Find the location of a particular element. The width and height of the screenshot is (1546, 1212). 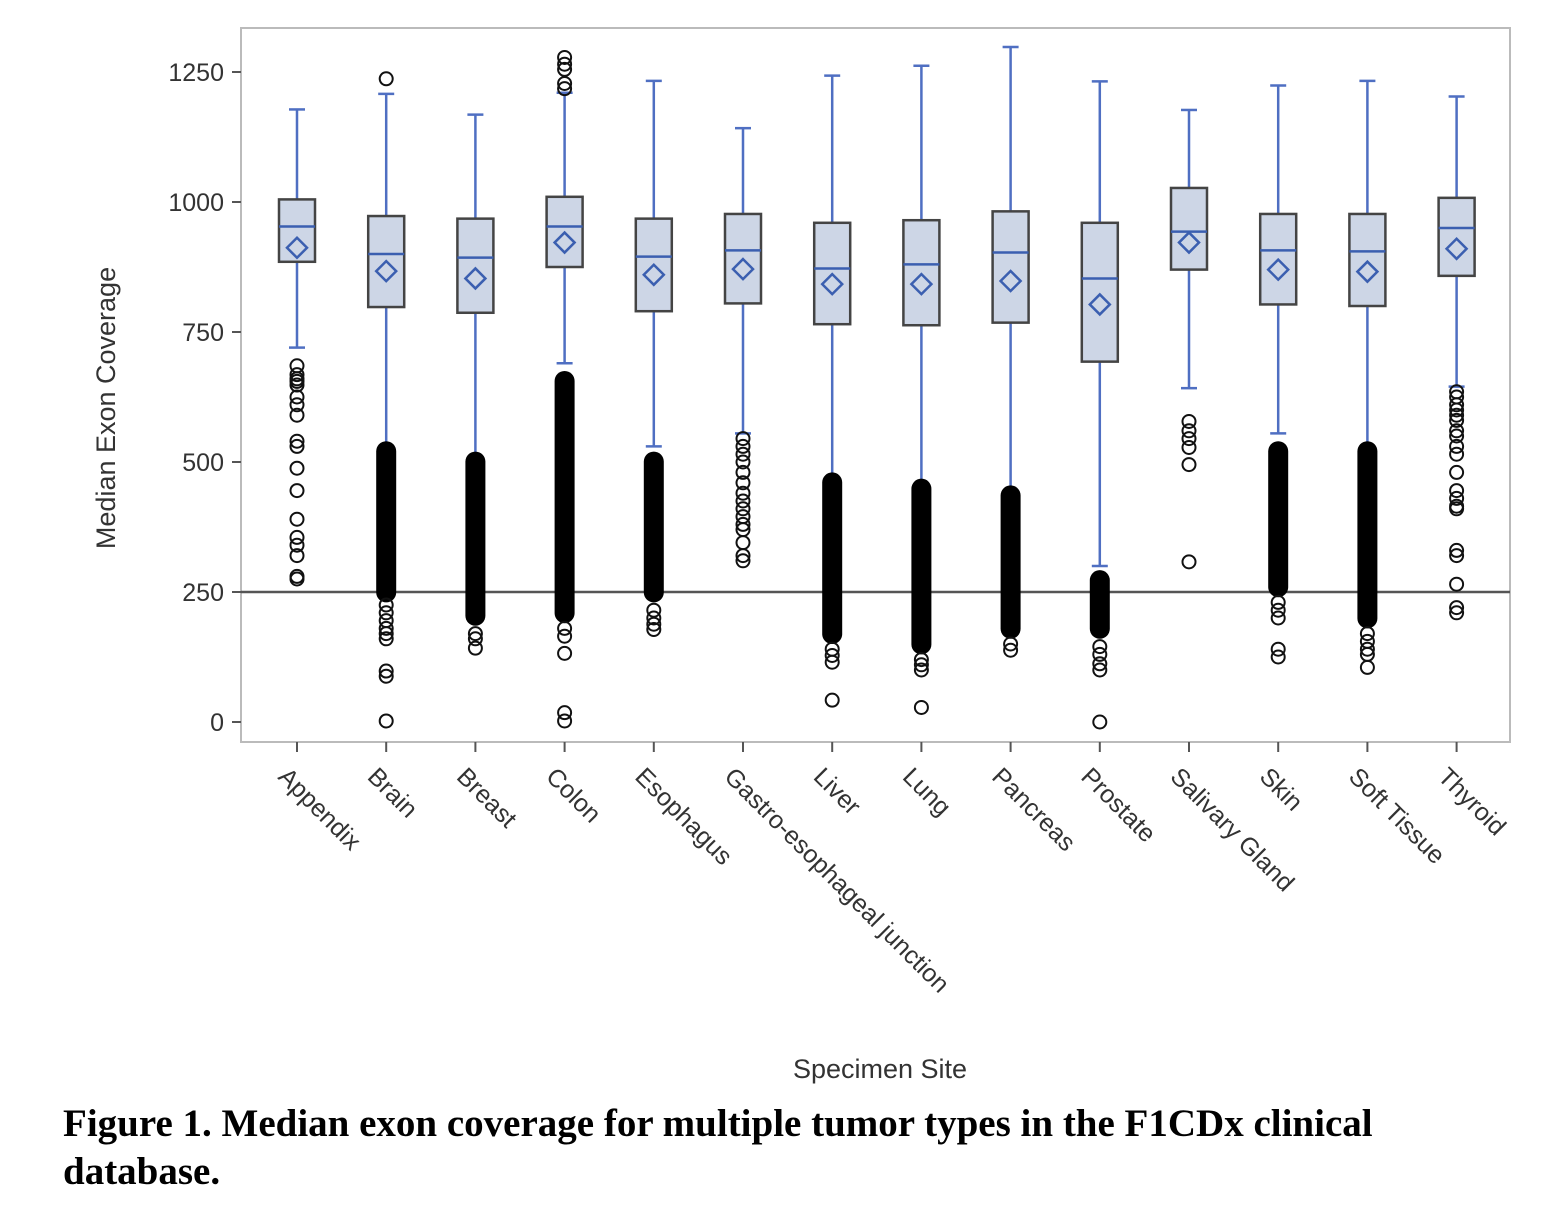

box-gastro-esophageal-junction is located at coordinates (743, 347).